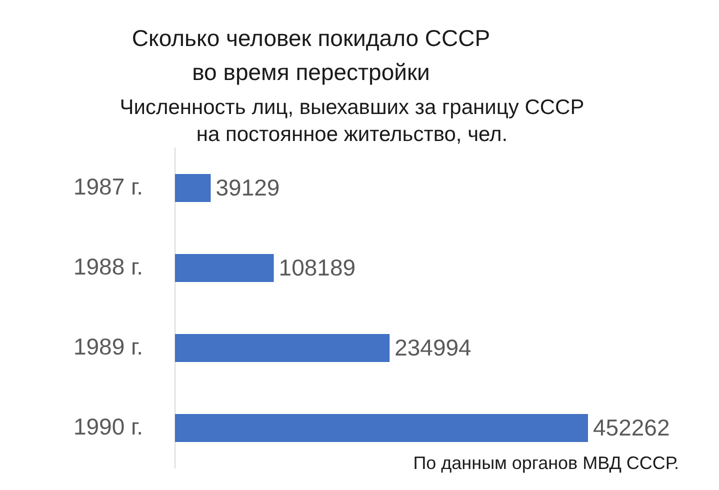  What do you see at coordinates (546, 463) in the screenshot?
I see `annotation: По данным органов МВД СССР.` at bounding box center [546, 463].